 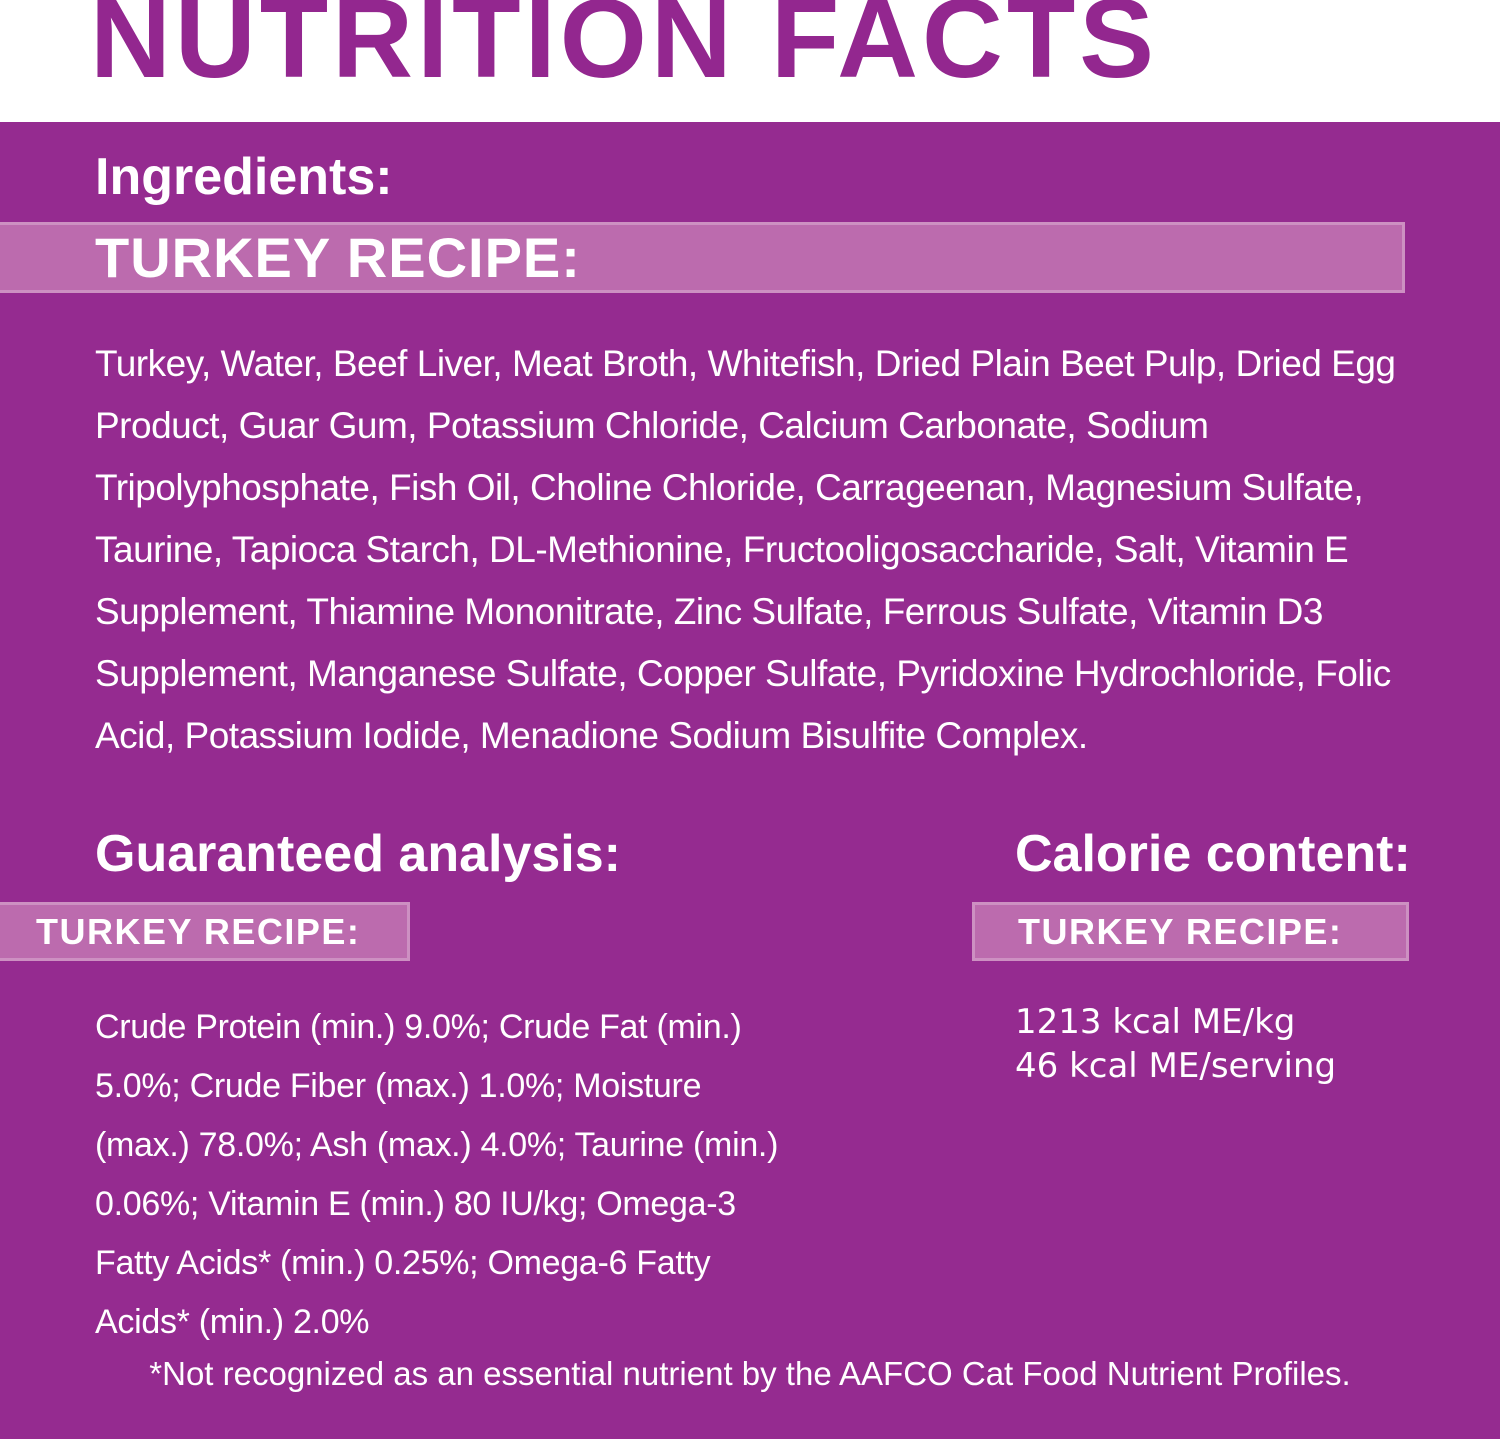 I want to click on guaranteed-analysis-heading: Guaranteed analysis:, so click(x=358, y=854).